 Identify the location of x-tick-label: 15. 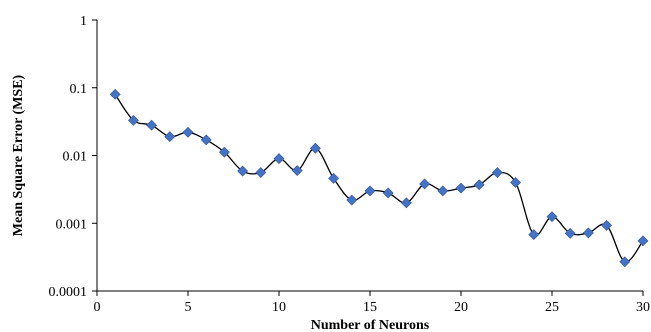
(370, 307).